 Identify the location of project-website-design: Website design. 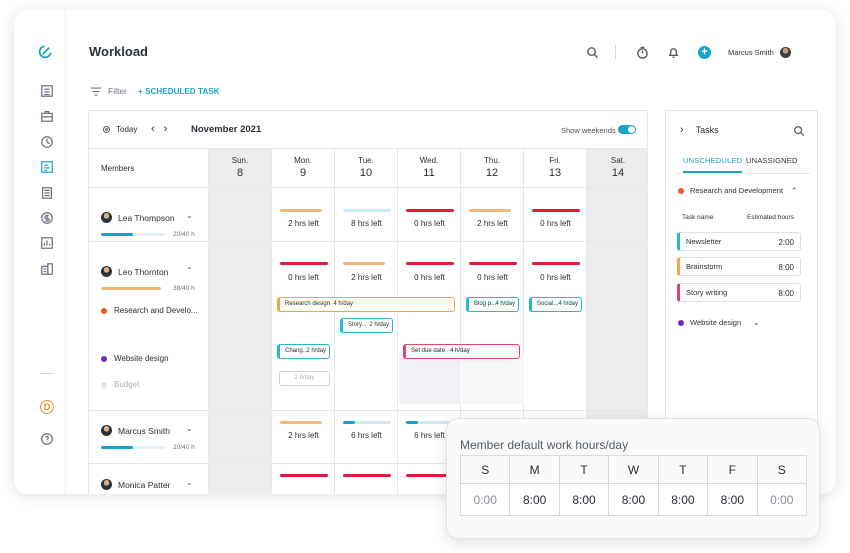
(135, 358).